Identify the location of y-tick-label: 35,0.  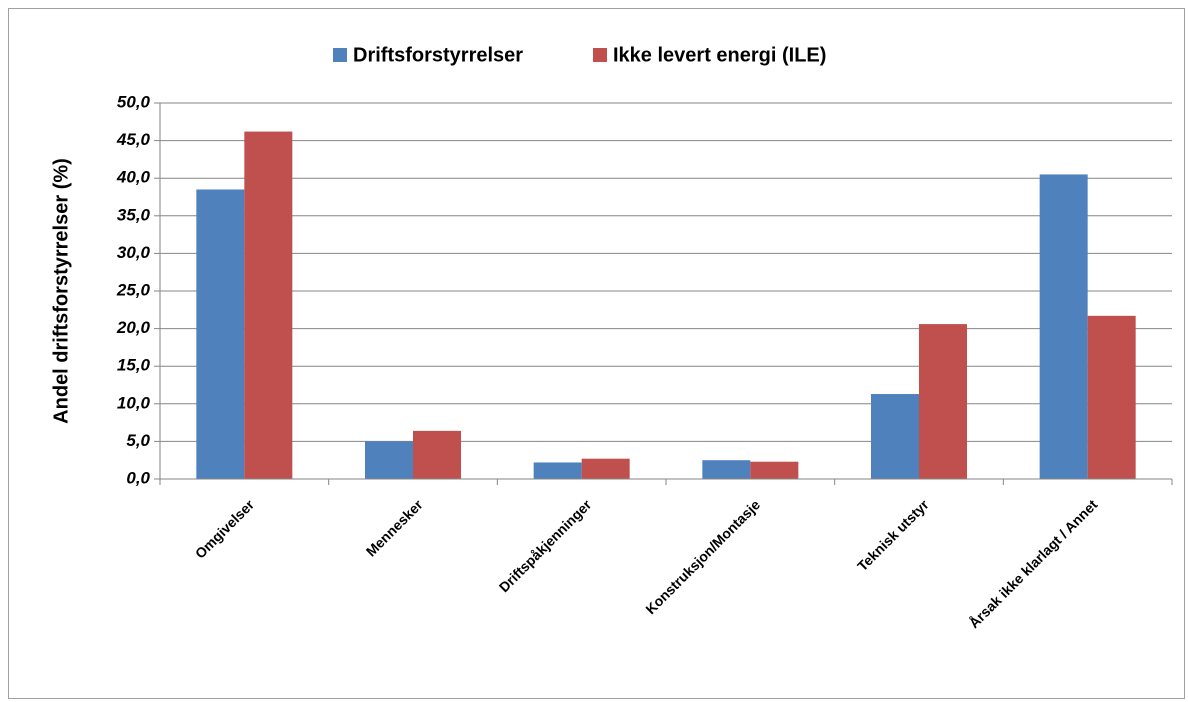
(134, 214).